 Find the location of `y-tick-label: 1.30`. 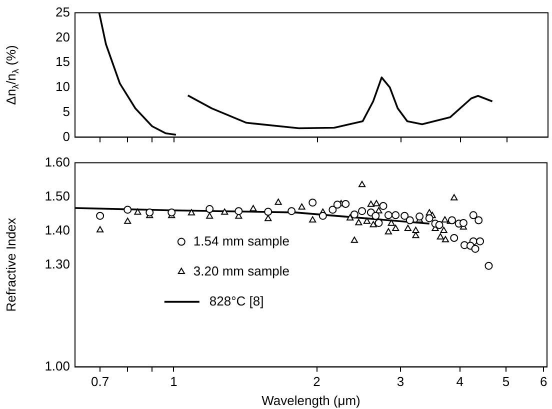

y-tick-label: 1.30 is located at coordinates (57, 264).